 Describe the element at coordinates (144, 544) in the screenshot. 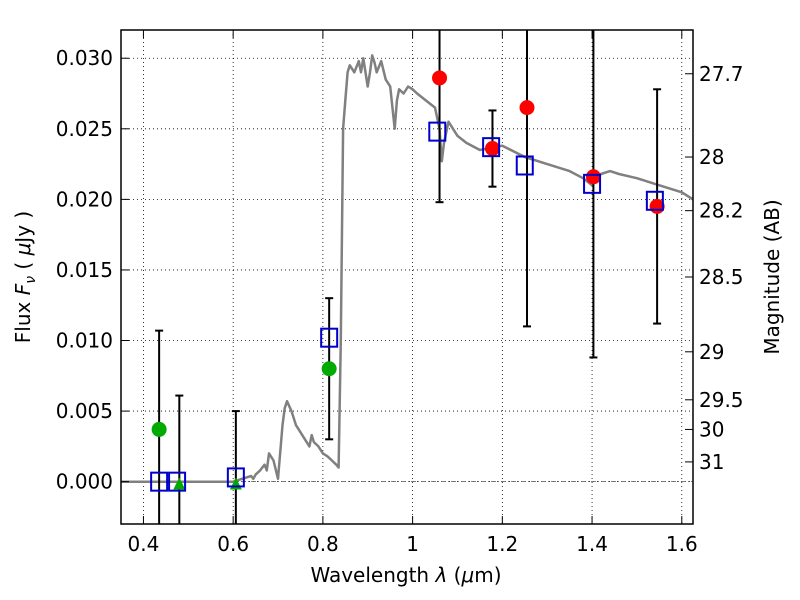

I see `x-tick-label: 0.4` at that location.